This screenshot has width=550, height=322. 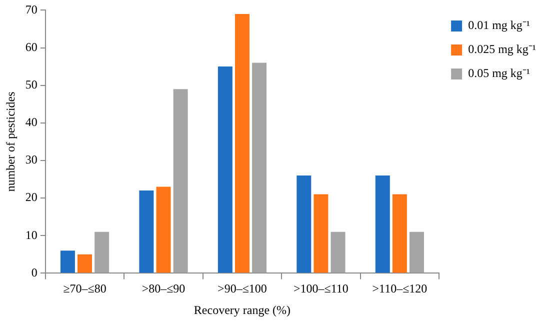 I want to click on x-tick-label: >100–≤110, so click(x=321, y=289).